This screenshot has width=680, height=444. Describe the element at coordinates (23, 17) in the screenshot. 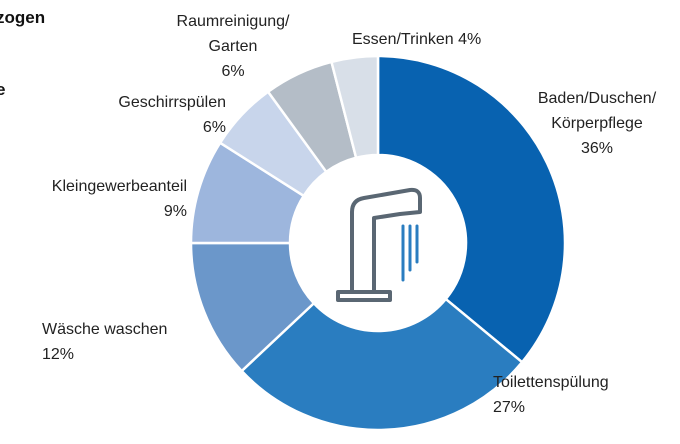

I see `annotation: zogen` at that location.